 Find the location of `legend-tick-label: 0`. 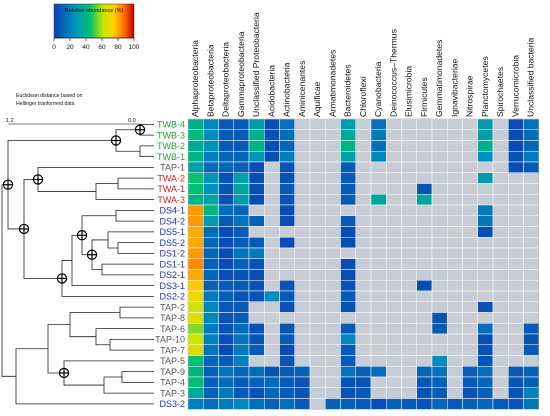

legend-tick-label: 0 is located at coordinates (54, 47).